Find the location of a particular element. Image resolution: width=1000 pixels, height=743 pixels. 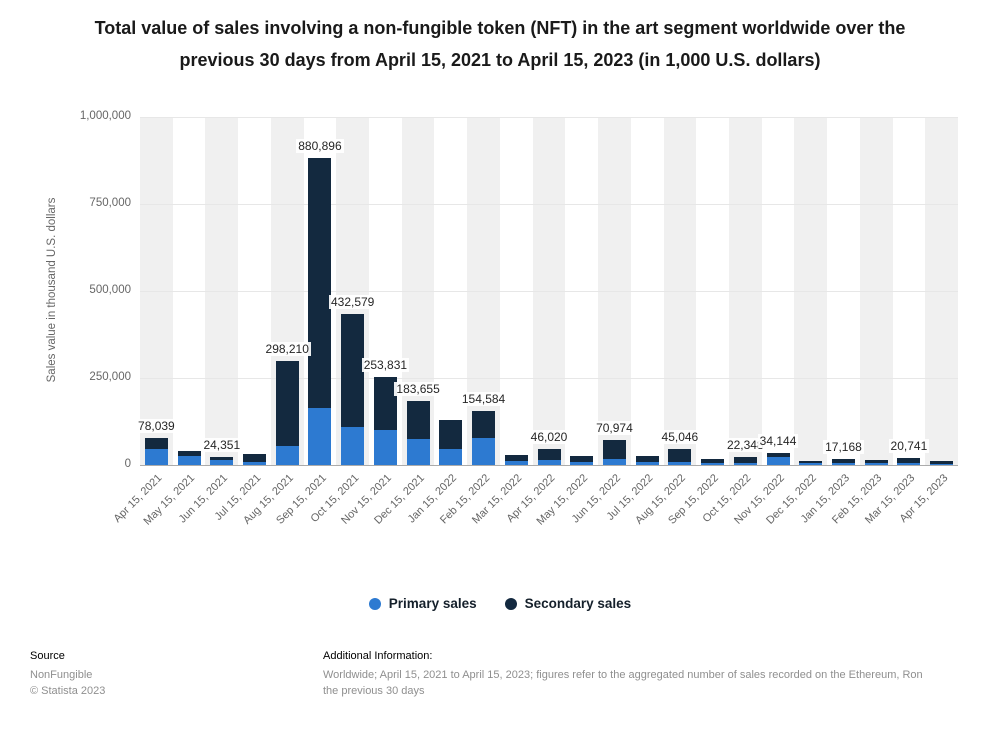

data-label-text: 20,741 is located at coordinates (909, 445).